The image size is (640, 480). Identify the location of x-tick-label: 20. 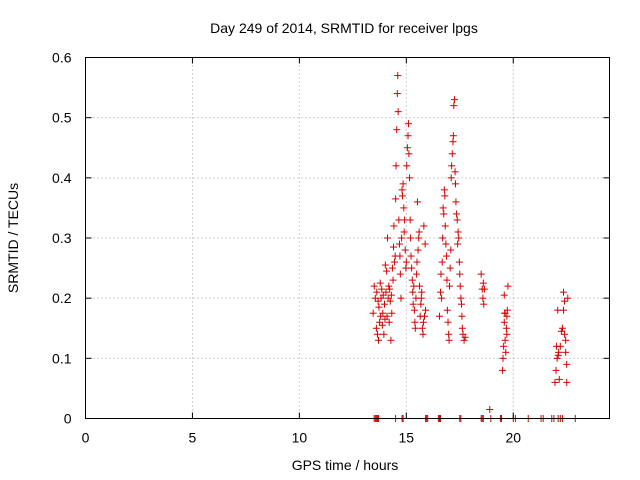
(513, 438).